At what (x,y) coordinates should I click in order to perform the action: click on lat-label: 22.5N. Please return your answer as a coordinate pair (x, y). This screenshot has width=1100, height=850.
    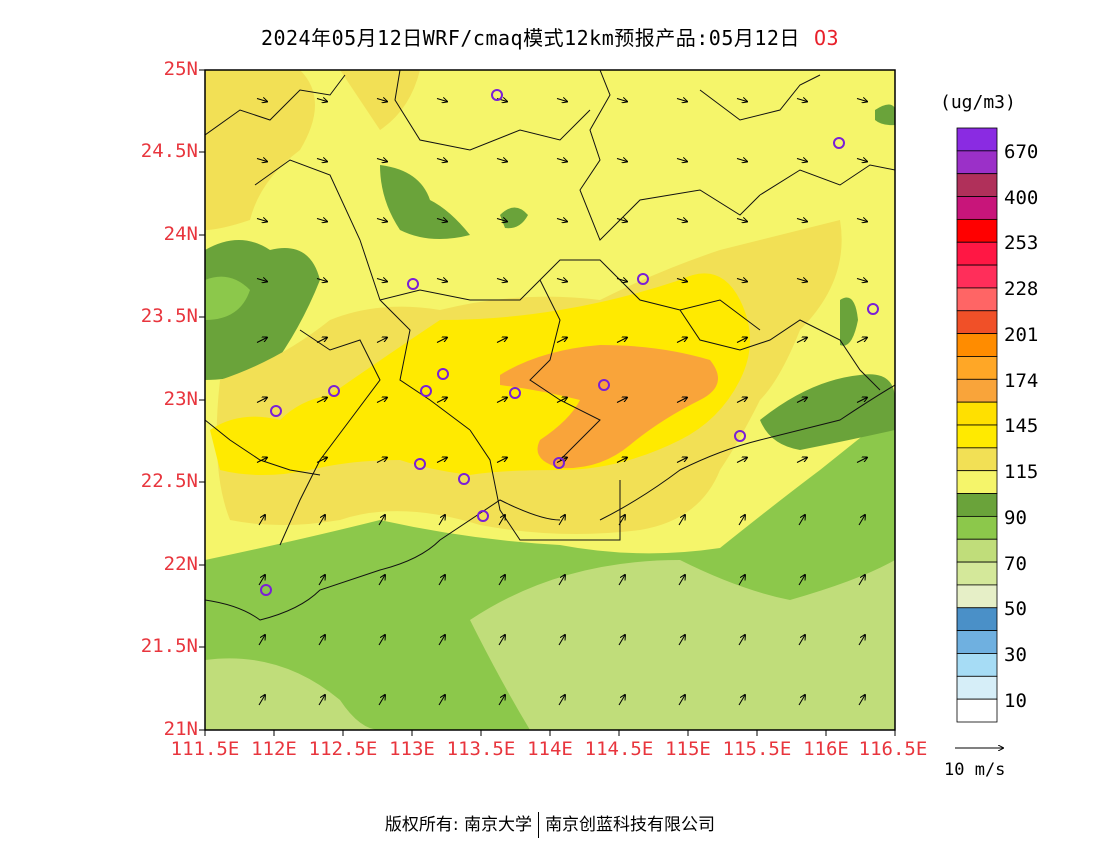
    Looking at the image, I should click on (169, 481).